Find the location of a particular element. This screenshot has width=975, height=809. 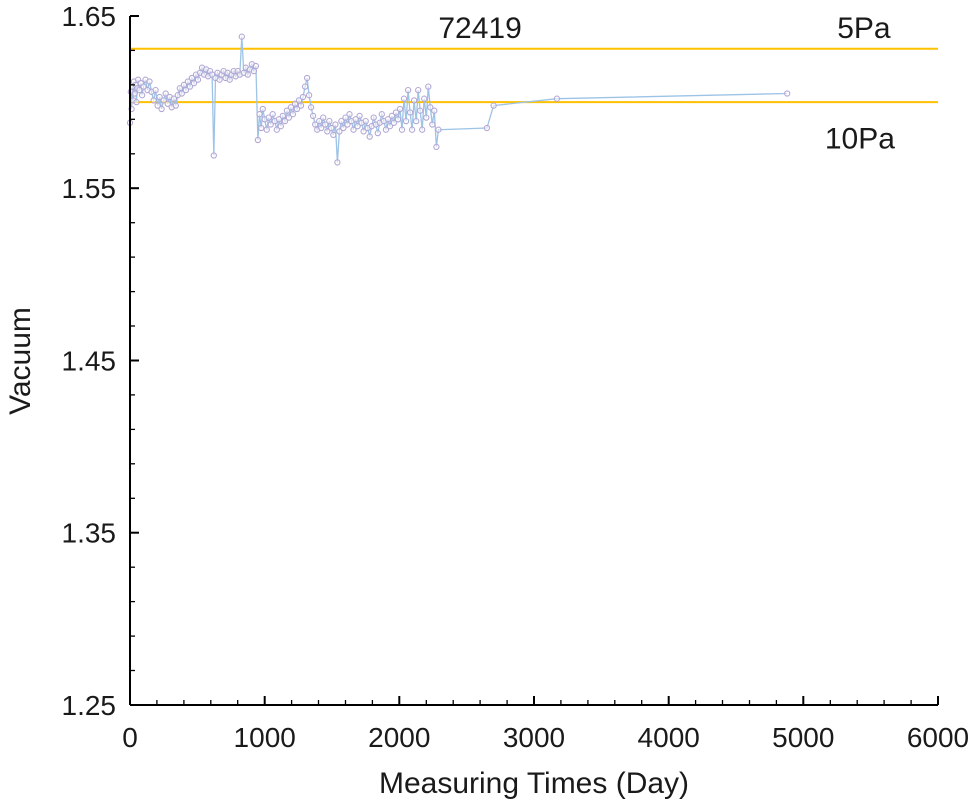

reference-lines is located at coordinates (534, 75).